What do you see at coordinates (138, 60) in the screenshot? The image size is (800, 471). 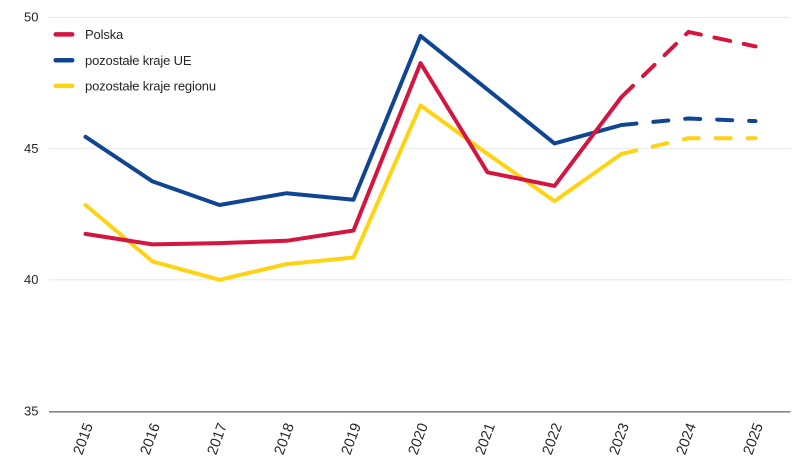 I see `svg-text: pozostałe kraje UE` at bounding box center [138, 60].